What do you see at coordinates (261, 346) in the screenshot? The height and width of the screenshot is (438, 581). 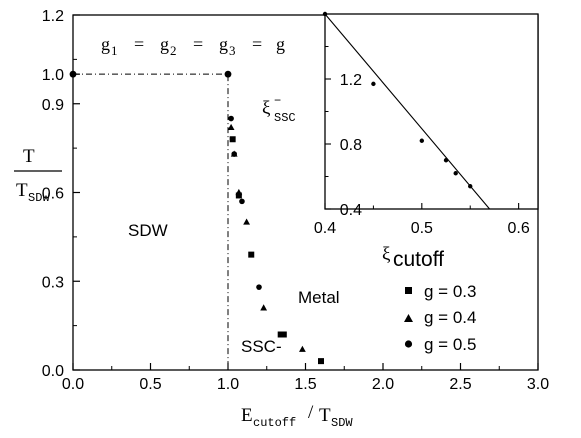 I see `region-label-ssc: SSC-` at bounding box center [261, 346].